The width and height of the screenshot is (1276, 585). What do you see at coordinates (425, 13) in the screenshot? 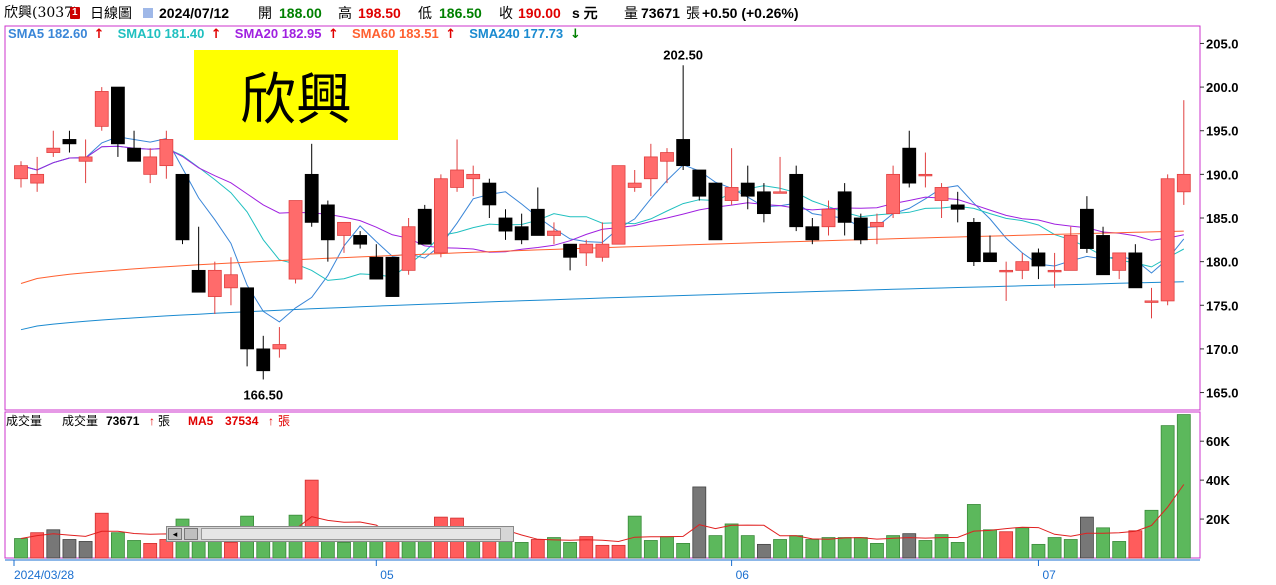
I see `low-label: 低` at bounding box center [425, 13].